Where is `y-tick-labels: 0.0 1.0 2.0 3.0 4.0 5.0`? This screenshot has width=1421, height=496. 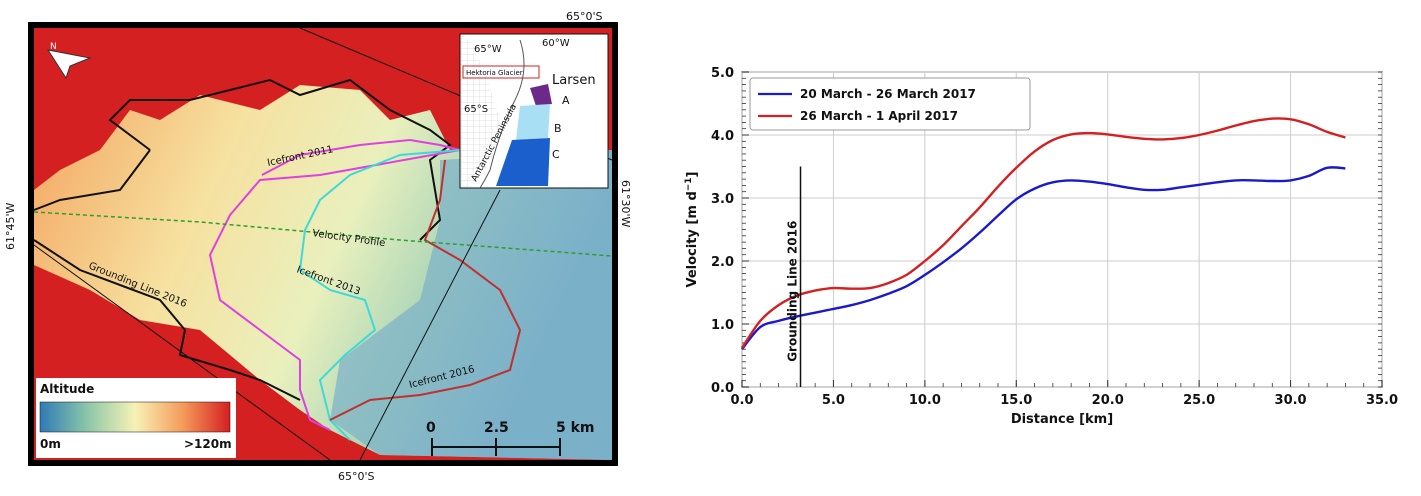
y-tick-labels: 0.0 1.0 2.0 3.0 4.0 5.0 is located at coordinates (722, 231).